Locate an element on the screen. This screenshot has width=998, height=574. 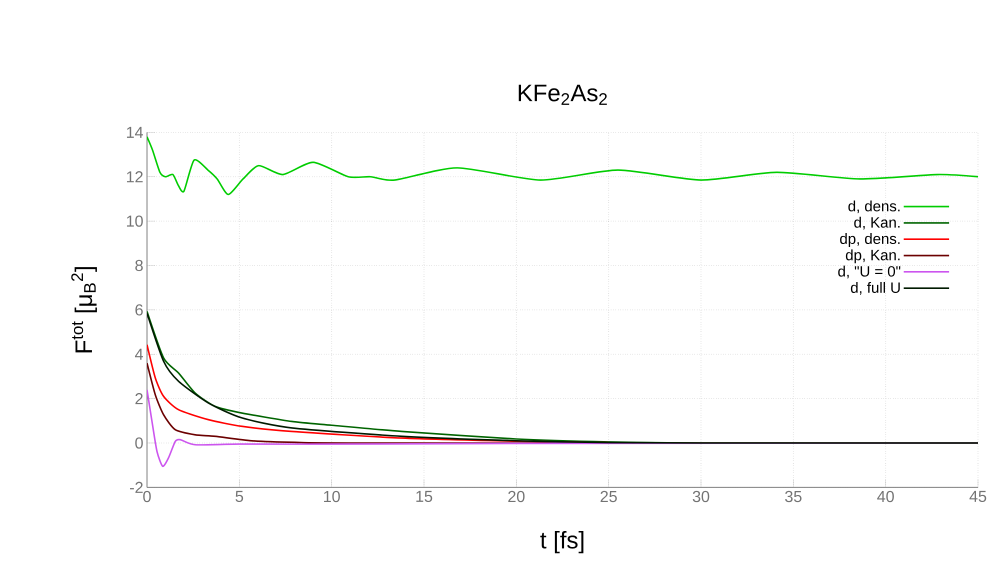
y-tick-label: 0 is located at coordinates (139, 443).